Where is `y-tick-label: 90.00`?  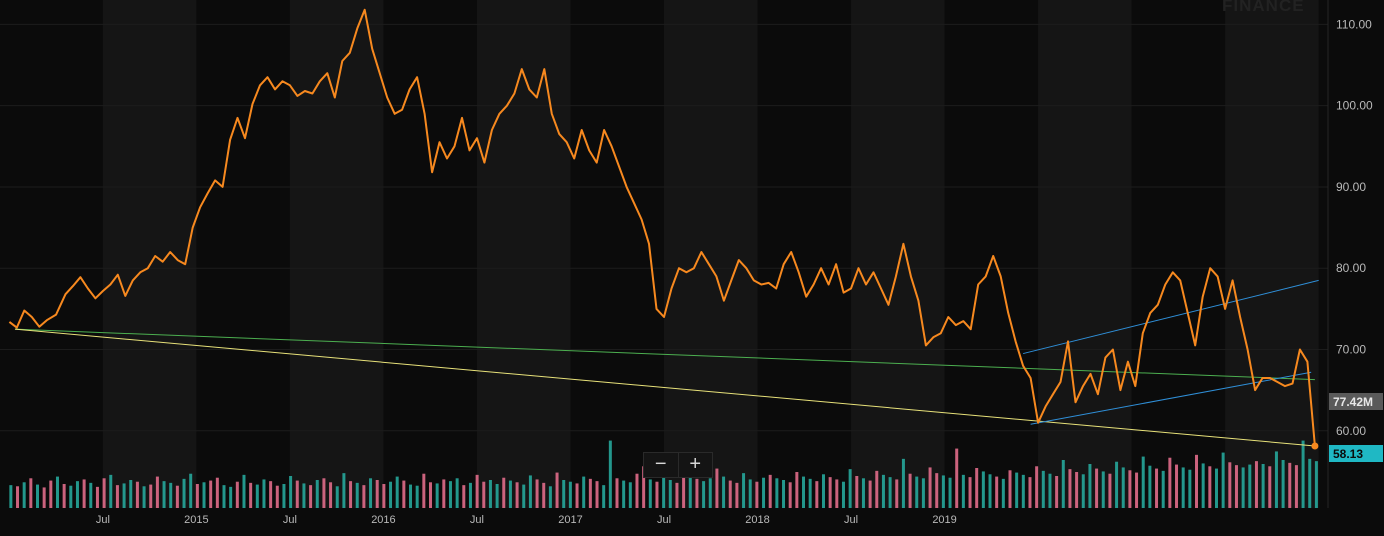 y-tick-label: 90.00 is located at coordinates (1351, 187).